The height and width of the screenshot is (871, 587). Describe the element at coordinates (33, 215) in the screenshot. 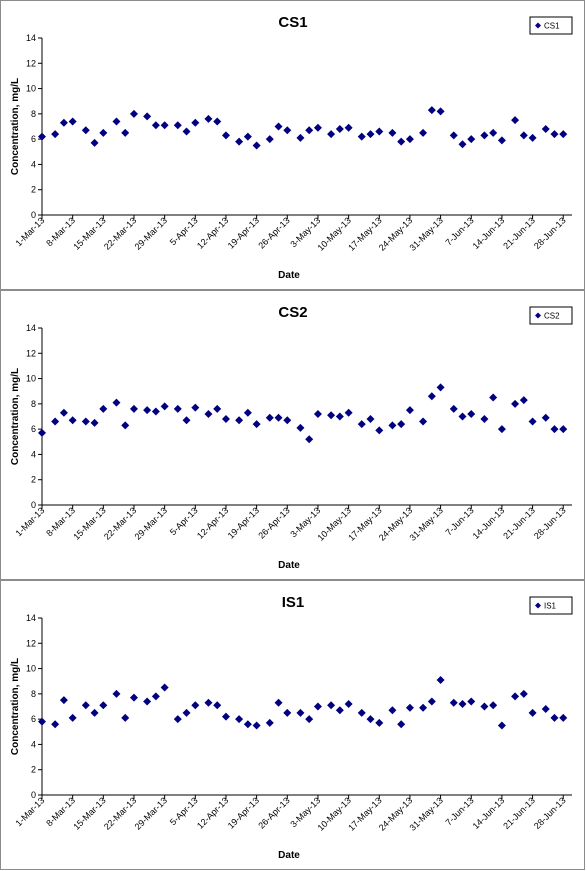

I see `y-tick-label: 0` at that location.